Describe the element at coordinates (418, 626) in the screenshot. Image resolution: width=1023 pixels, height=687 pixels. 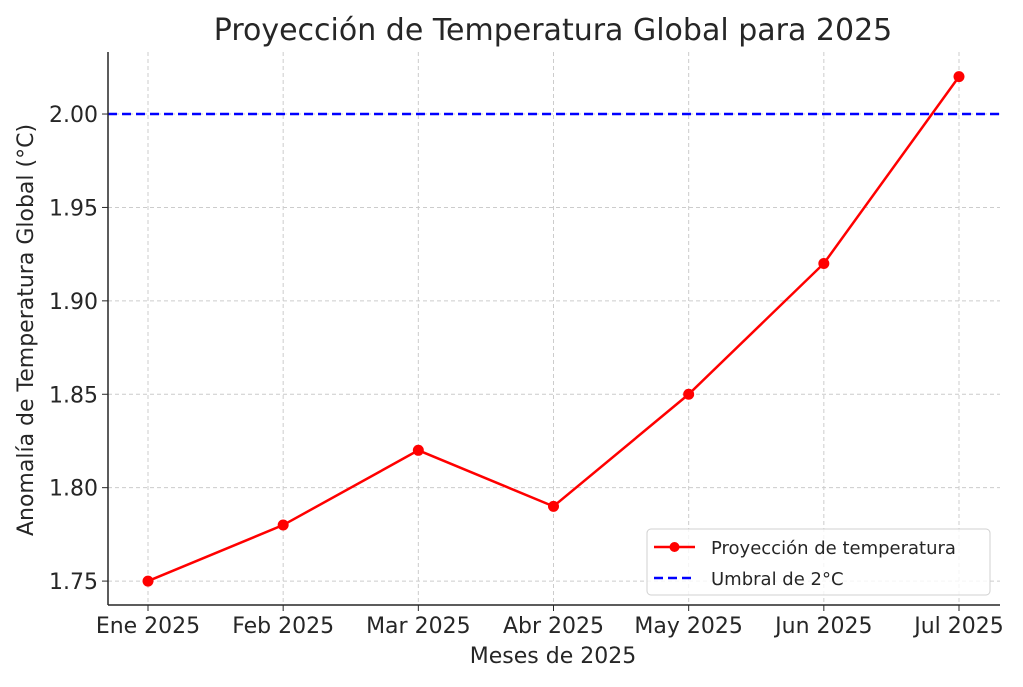
I see `x-tick-label: Mar 2025` at that location.